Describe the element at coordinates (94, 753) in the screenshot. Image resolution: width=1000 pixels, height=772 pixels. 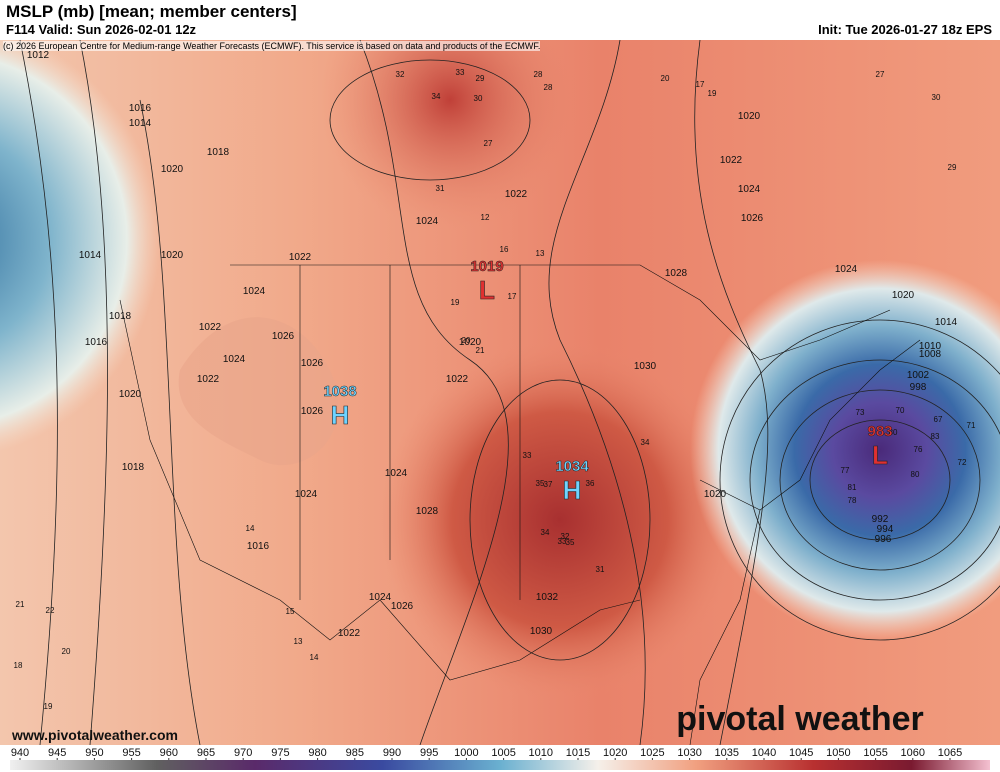
I see `colorbar-tick-label: 950` at that location.